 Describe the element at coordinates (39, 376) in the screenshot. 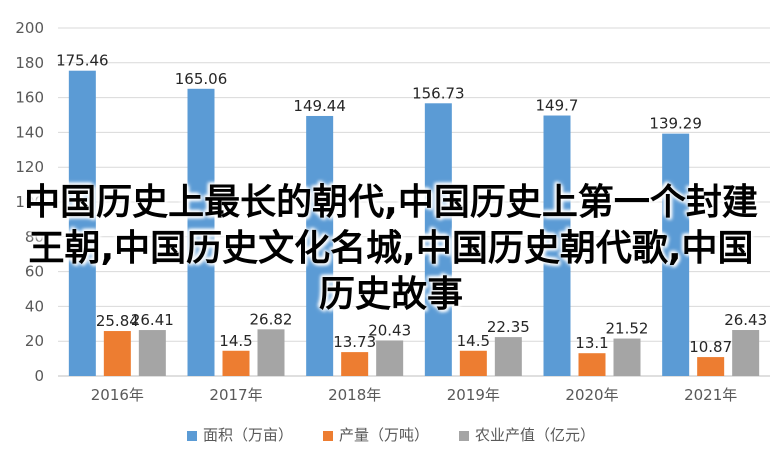

I see `y-tick-label: 0` at that location.